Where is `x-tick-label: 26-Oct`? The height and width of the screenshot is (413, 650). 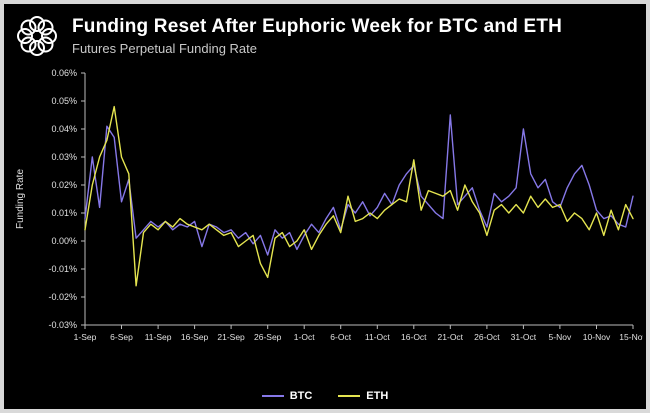
x-tick-label: 26-Oct is located at coordinates (487, 337).